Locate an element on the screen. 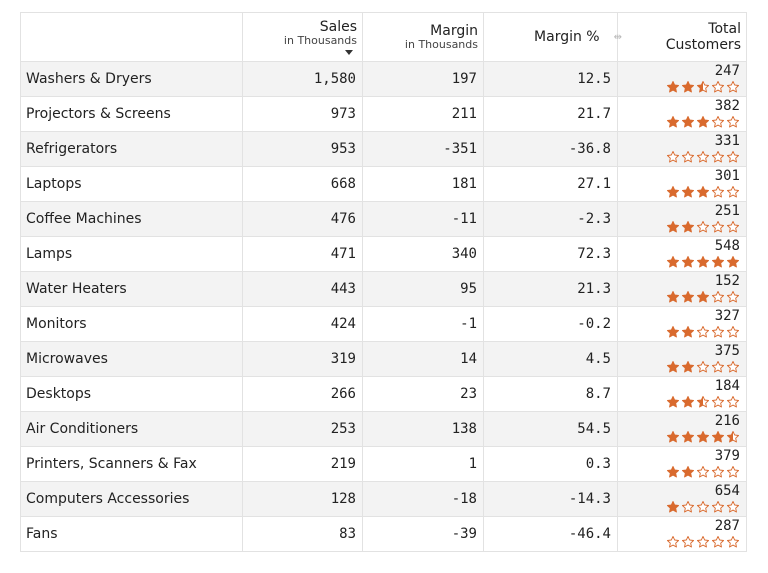  table-row: Washers & Dryers 1,580 197 12.5 247 is located at coordinates (383, 79).